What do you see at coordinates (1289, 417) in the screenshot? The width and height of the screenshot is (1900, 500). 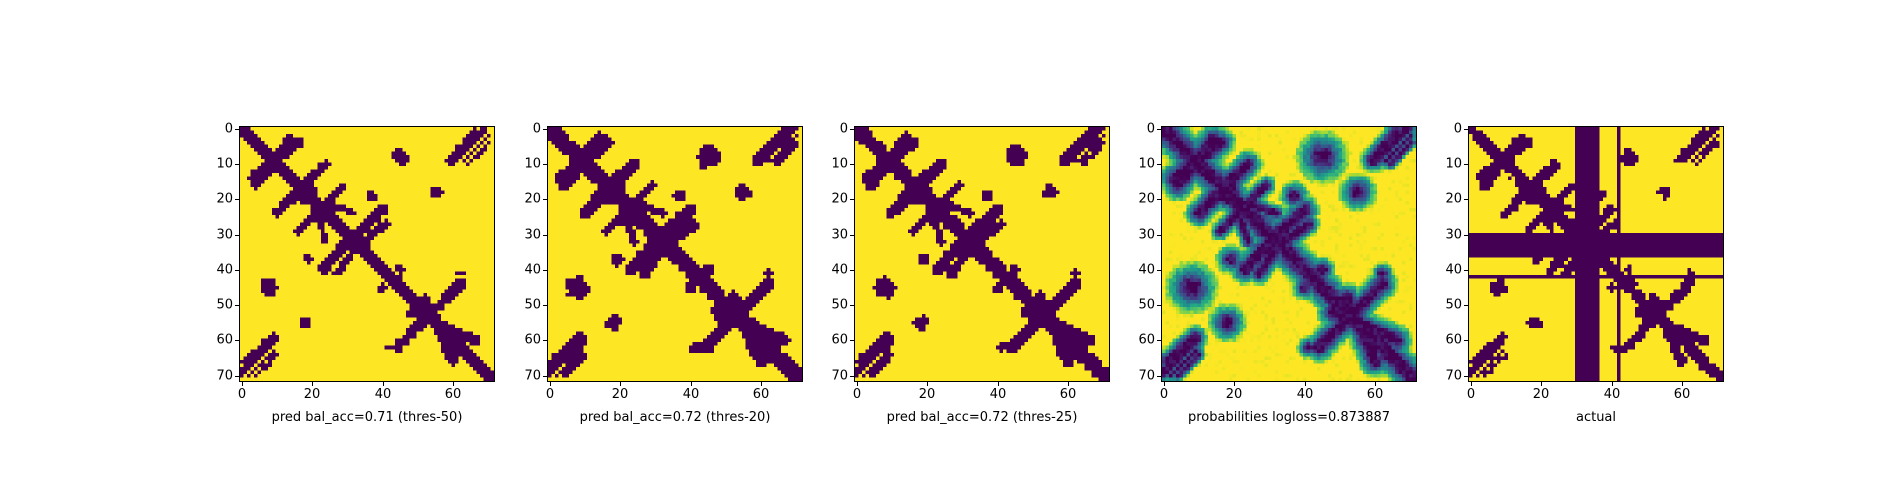 I see `x-axis-label: probabilities logloss=0.873887` at bounding box center [1289, 417].